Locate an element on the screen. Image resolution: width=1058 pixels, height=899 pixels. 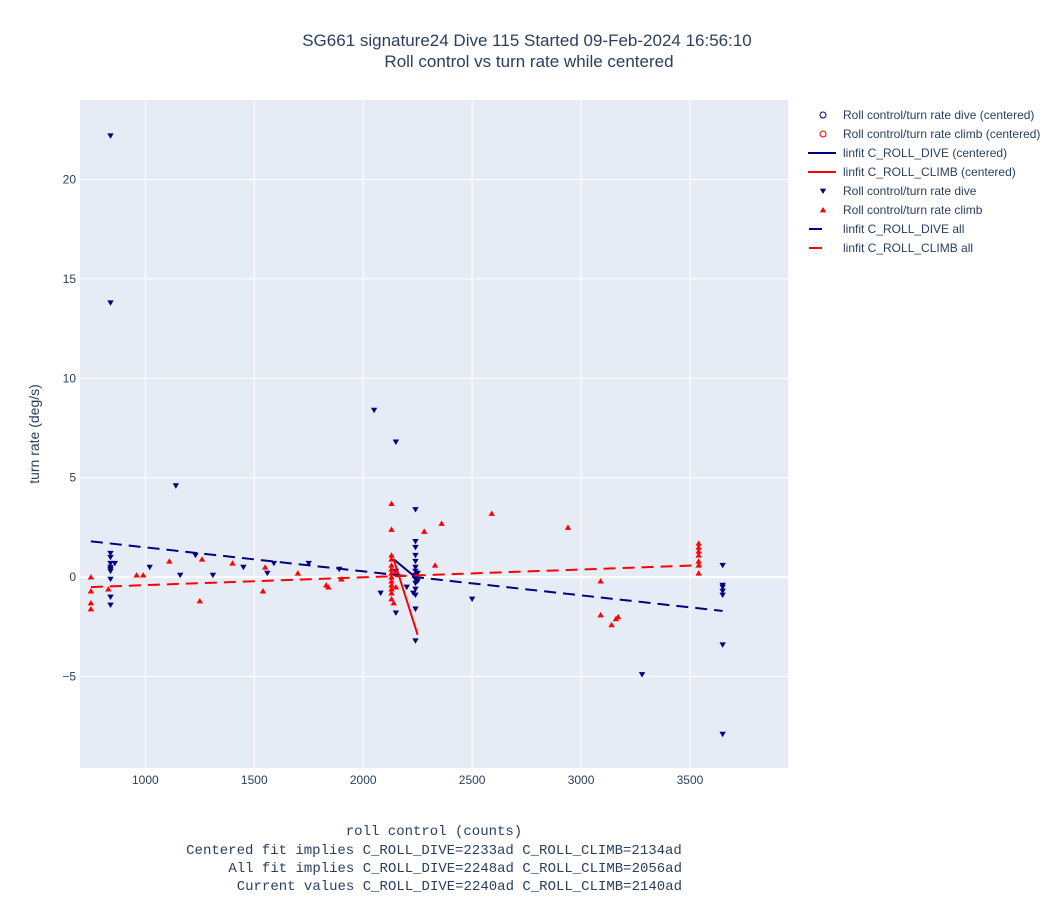
legend-item: Roll control/turn rate climb (centered) is located at coordinates (929, 134).